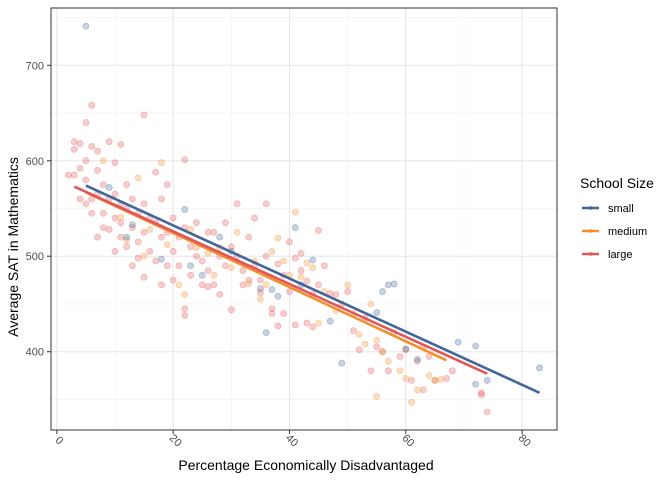 Image resolution: width=672 pixels, height=485 pixels. What do you see at coordinates (590, 231) in the screenshot?
I see `legend-key-point-medium` at bounding box center [590, 231].